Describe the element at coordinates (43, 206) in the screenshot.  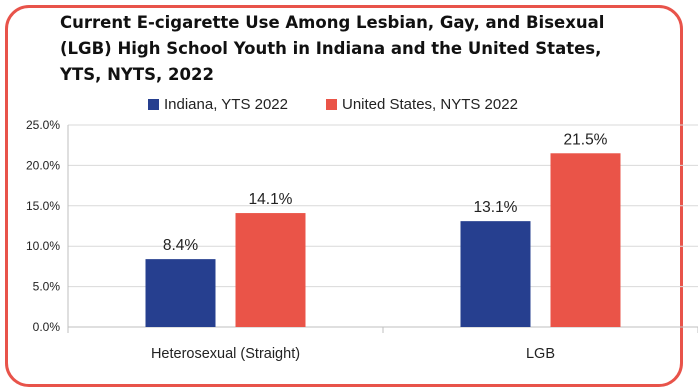
I see `y-tick-label: 15.0%` at that location.